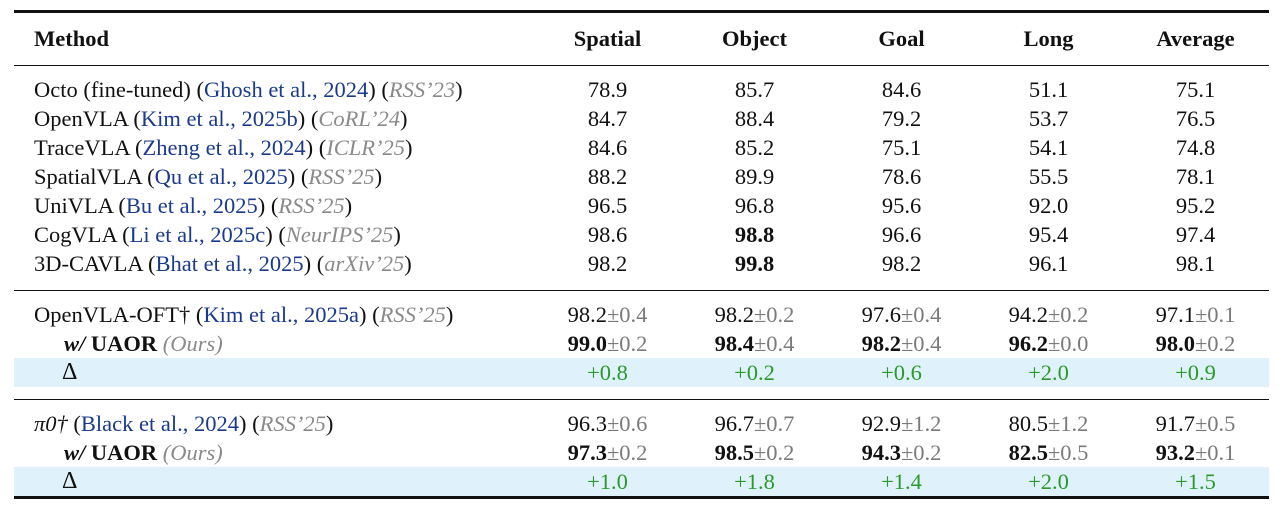  Describe the element at coordinates (1048, 234) in the screenshot. I see `long-value: 95.4` at that location.